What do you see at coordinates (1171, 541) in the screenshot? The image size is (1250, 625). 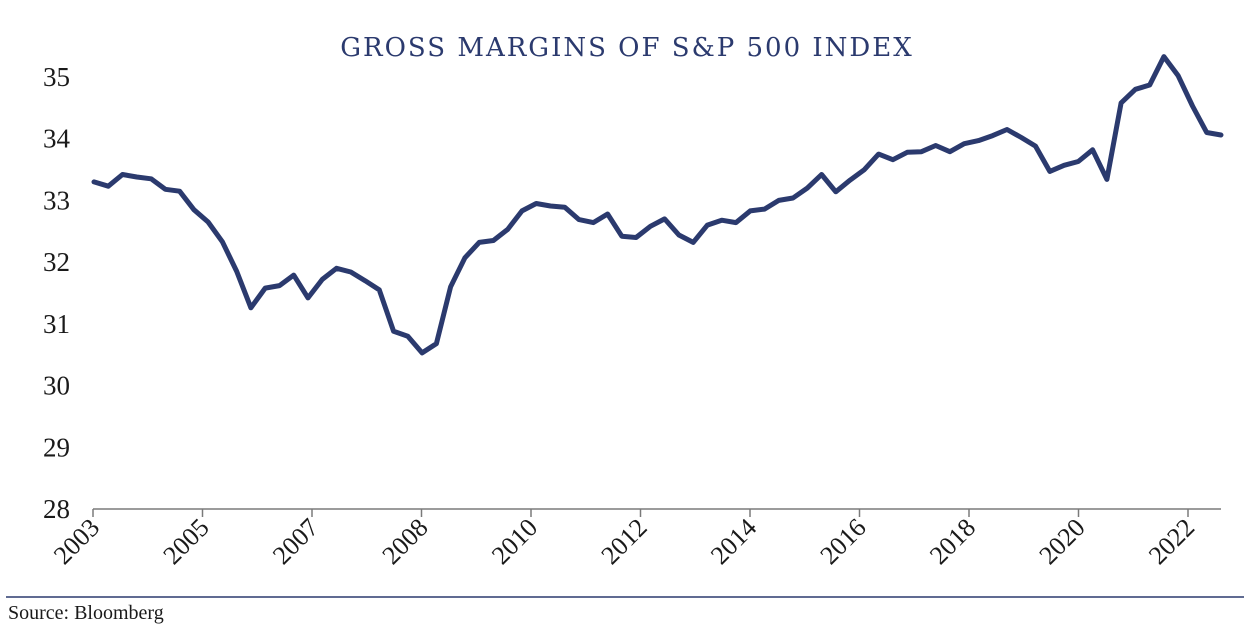 I see `x-tick-label: 2022` at bounding box center [1171, 541].